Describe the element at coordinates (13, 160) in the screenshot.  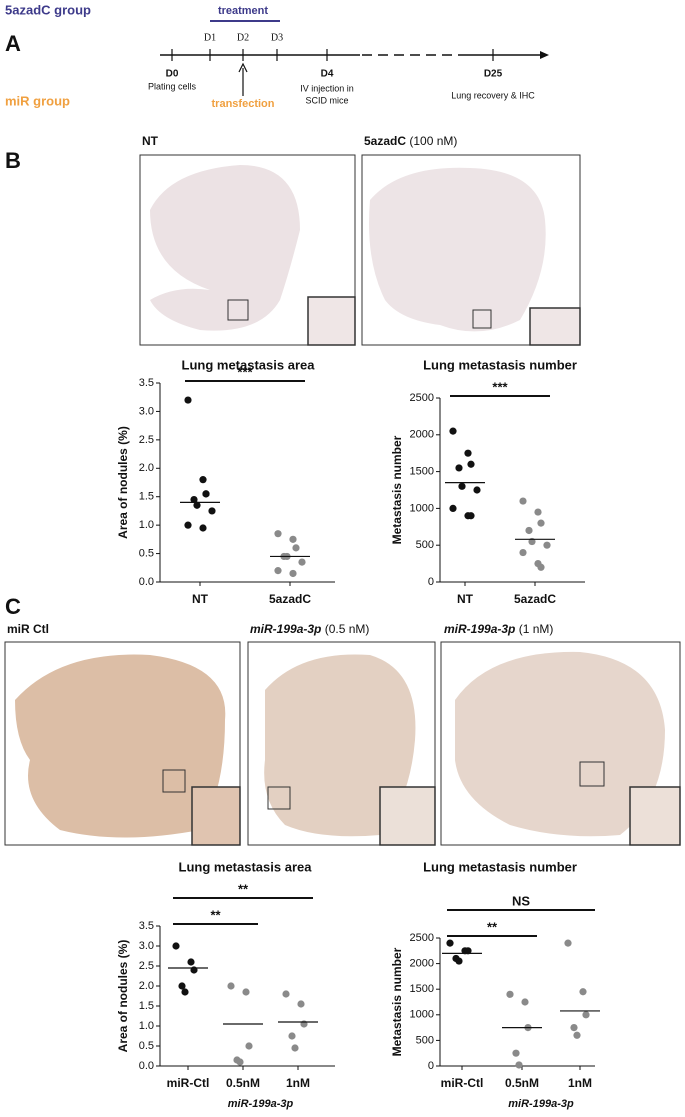
I see `panel-label: B` at that location.